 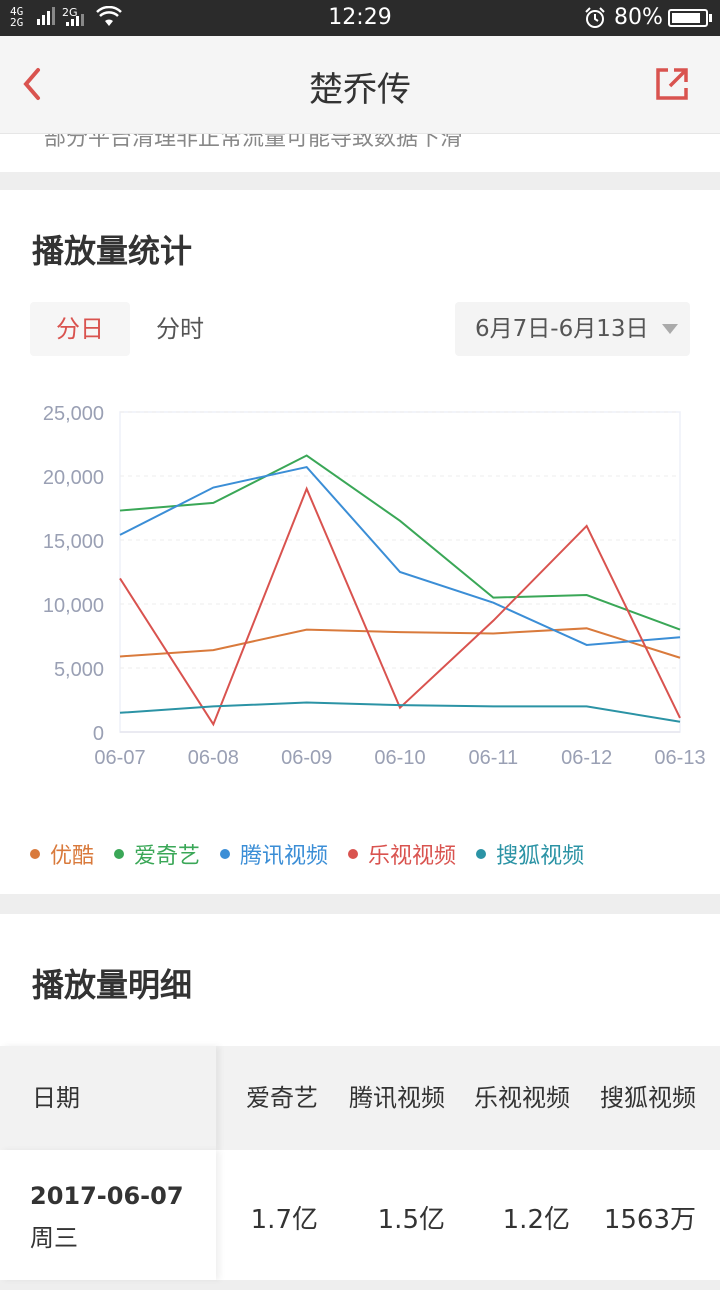 What do you see at coordinates (167, 854) in the screenshot?
I see `legend-label: 爱奇艺` at bounding box center [167, 854].